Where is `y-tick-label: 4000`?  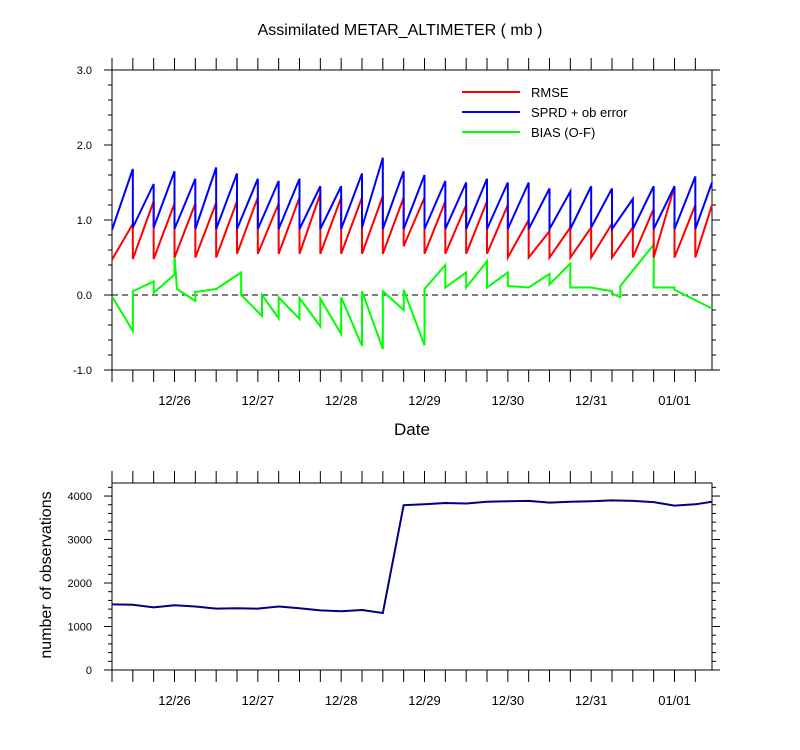 y-tick-label: 4000 is located at coordinates (80, 497).